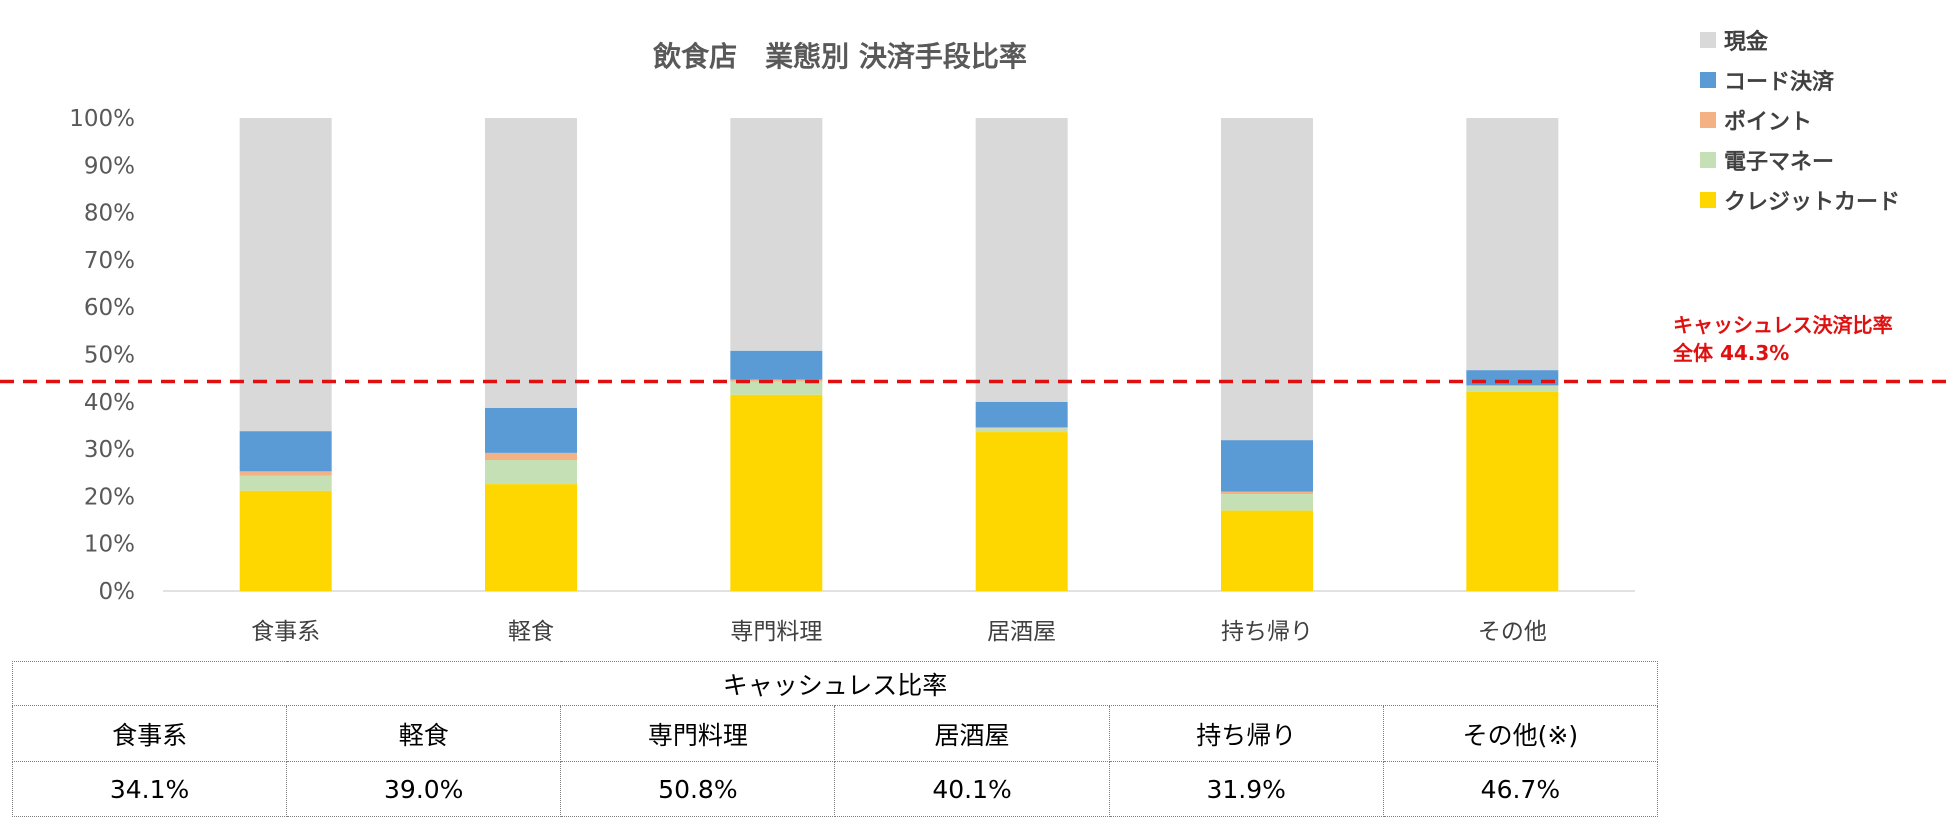  I want to click on x-axis: 食事系 軽食 専門料理 居酒屋 持ち帰り その他, so click(899, 632).